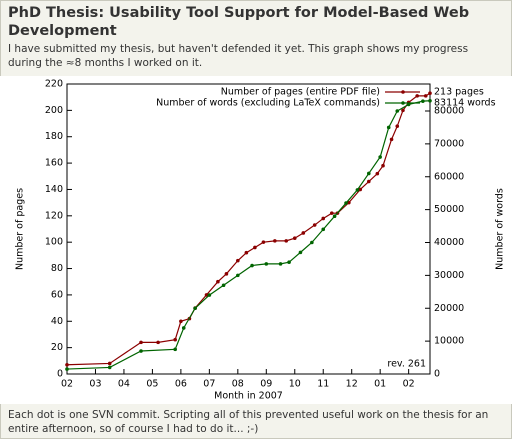 The width and height of the screenshot is (512, 439). I want to click on legend-label: Number of pages (entire PDF file), so click(300, 92).